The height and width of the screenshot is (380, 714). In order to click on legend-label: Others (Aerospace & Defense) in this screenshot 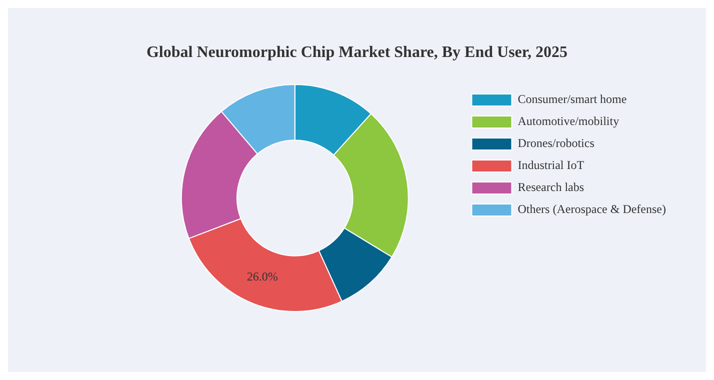, I will do `click(592, 209)`.